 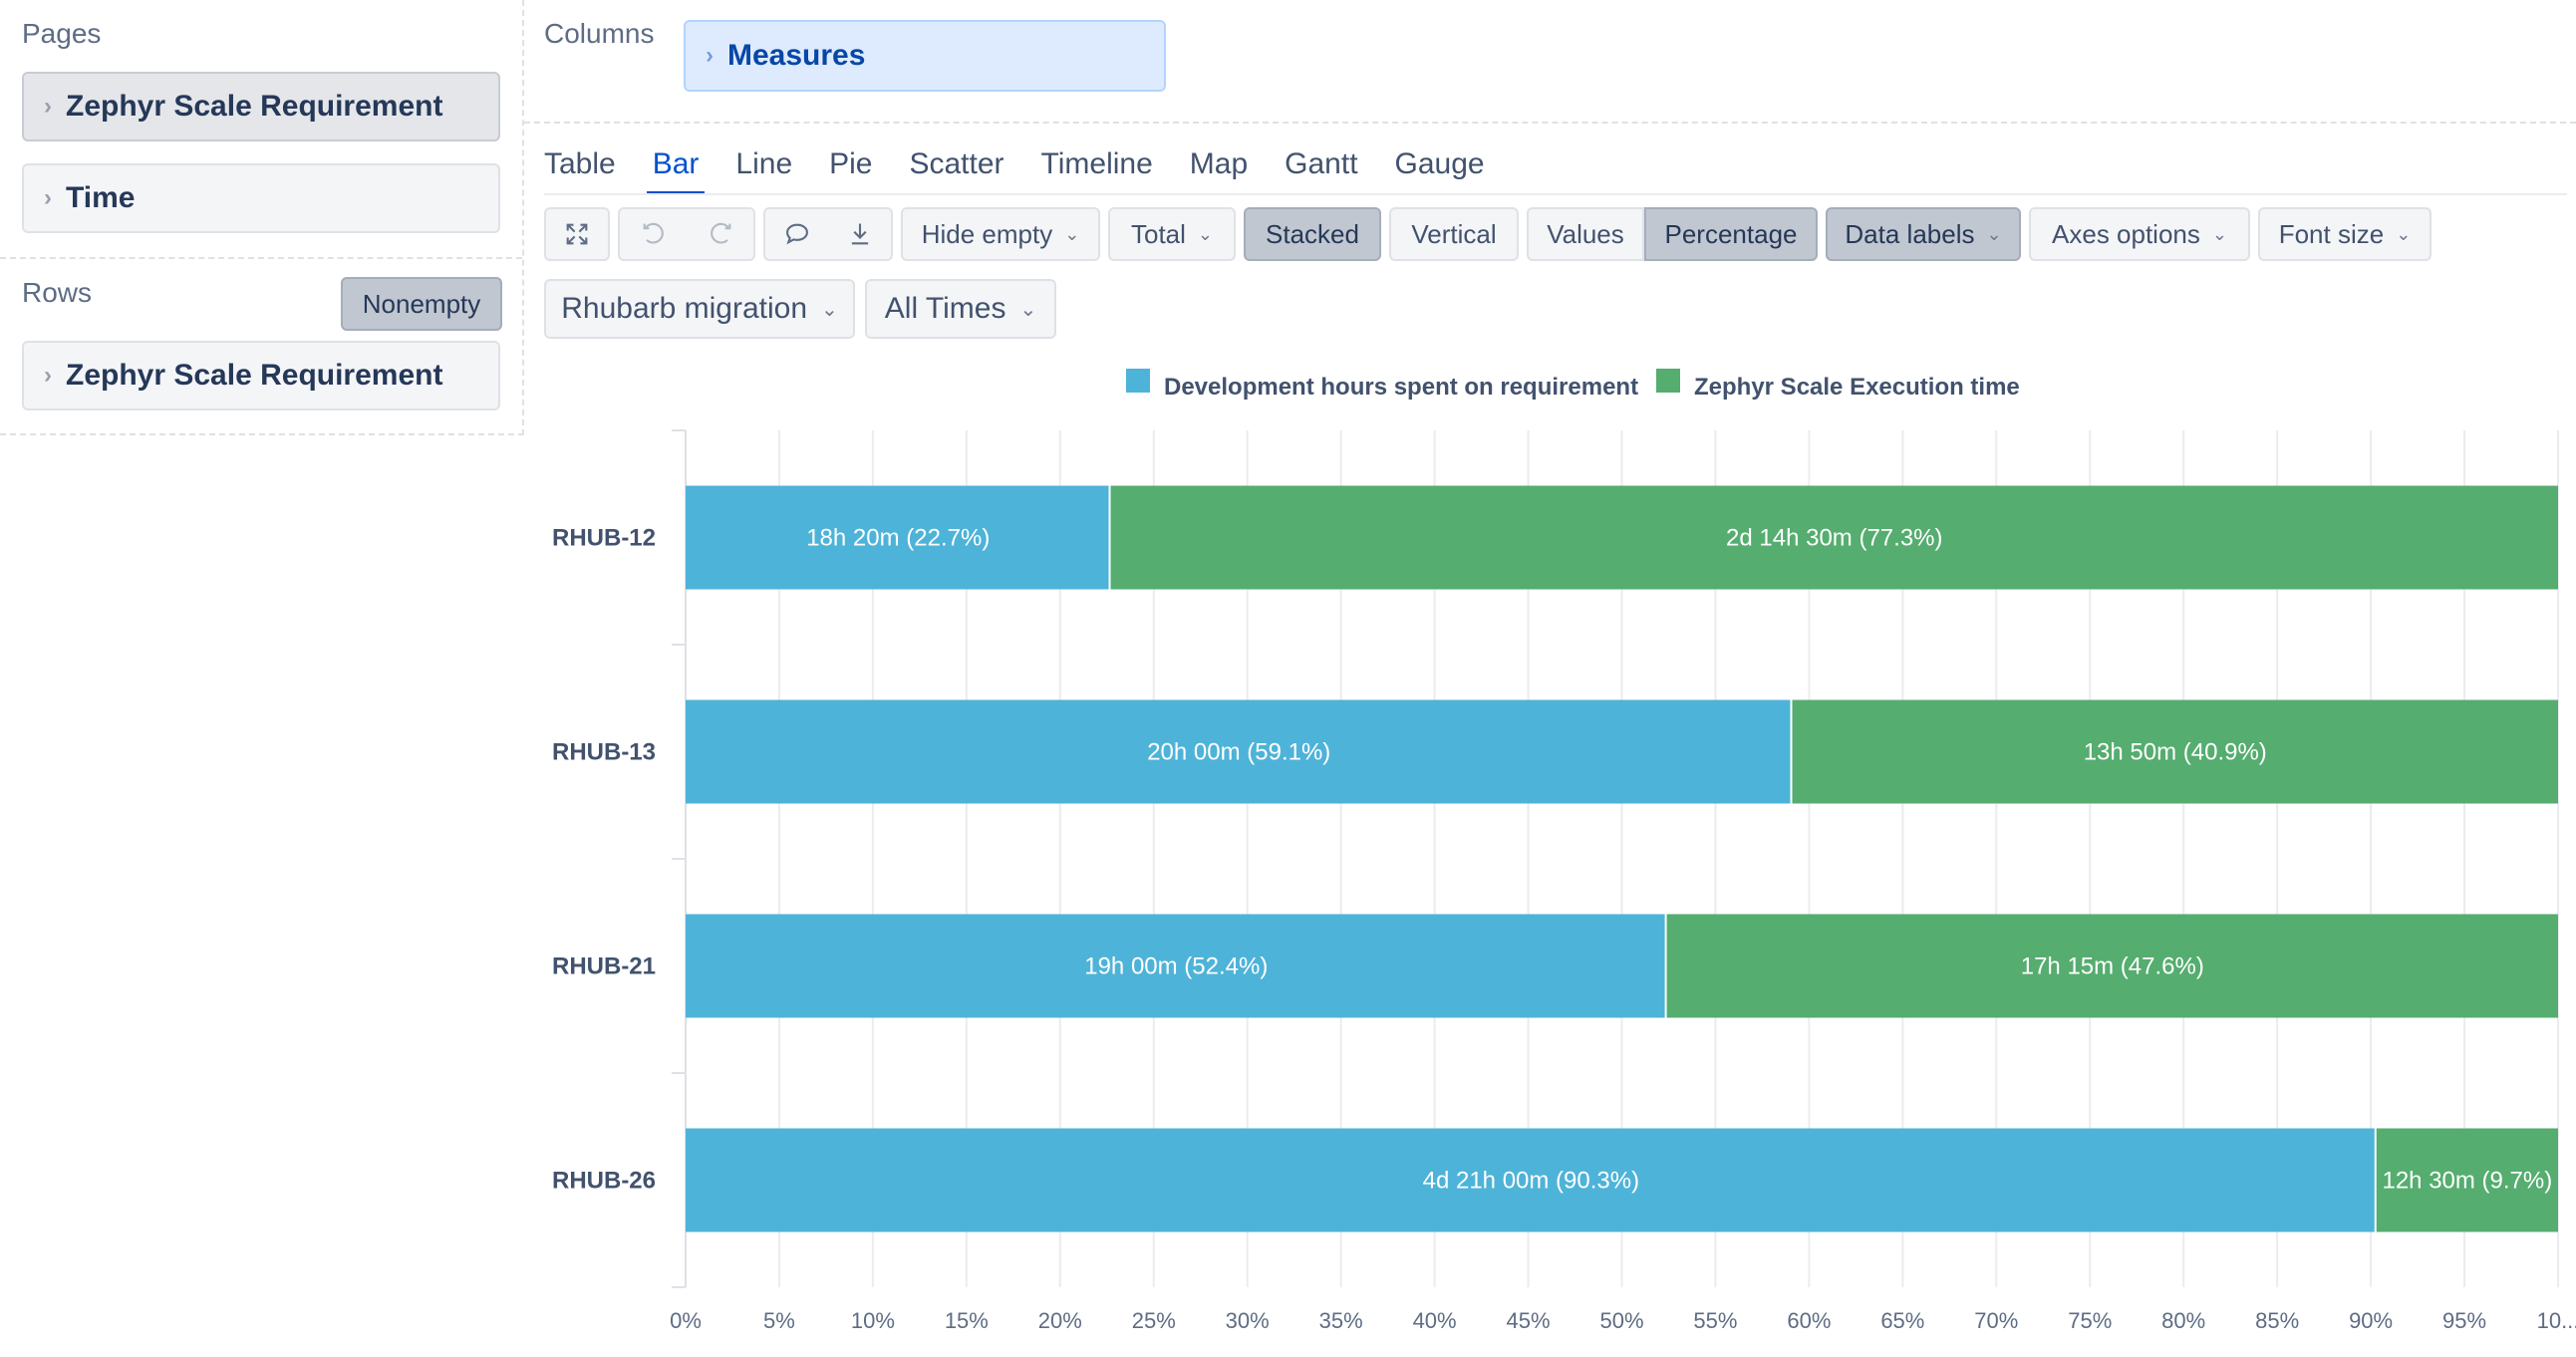 What do you see at coordinates (654, 234) in the screenshot?
I see `undo-icon` at bounding box center [654, 234].